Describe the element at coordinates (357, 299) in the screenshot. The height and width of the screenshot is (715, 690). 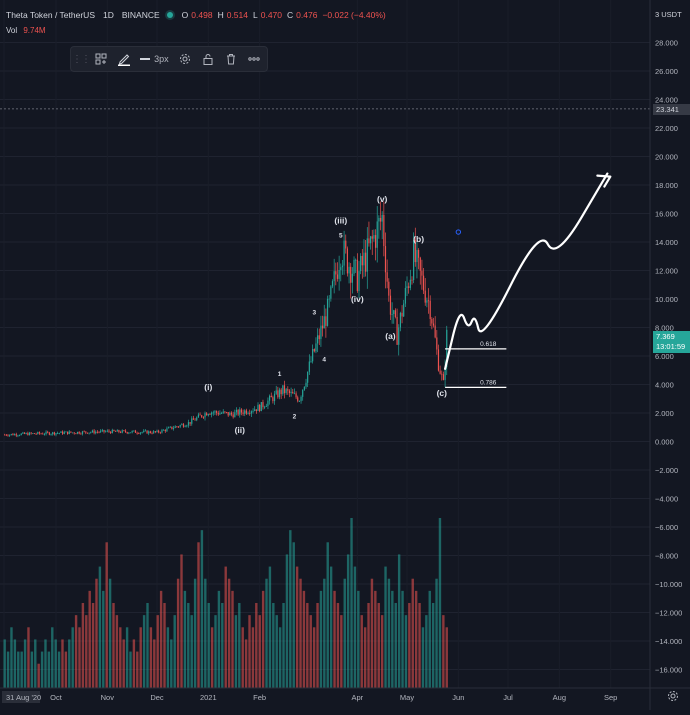
I see `wave-label: (iv)` at that location.